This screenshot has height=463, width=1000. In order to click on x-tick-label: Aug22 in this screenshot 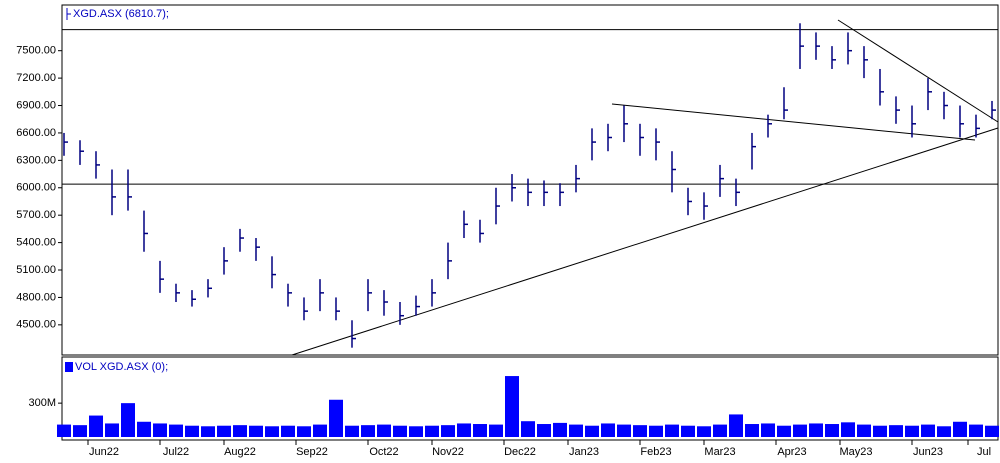, I will do `click(240, 452)`.